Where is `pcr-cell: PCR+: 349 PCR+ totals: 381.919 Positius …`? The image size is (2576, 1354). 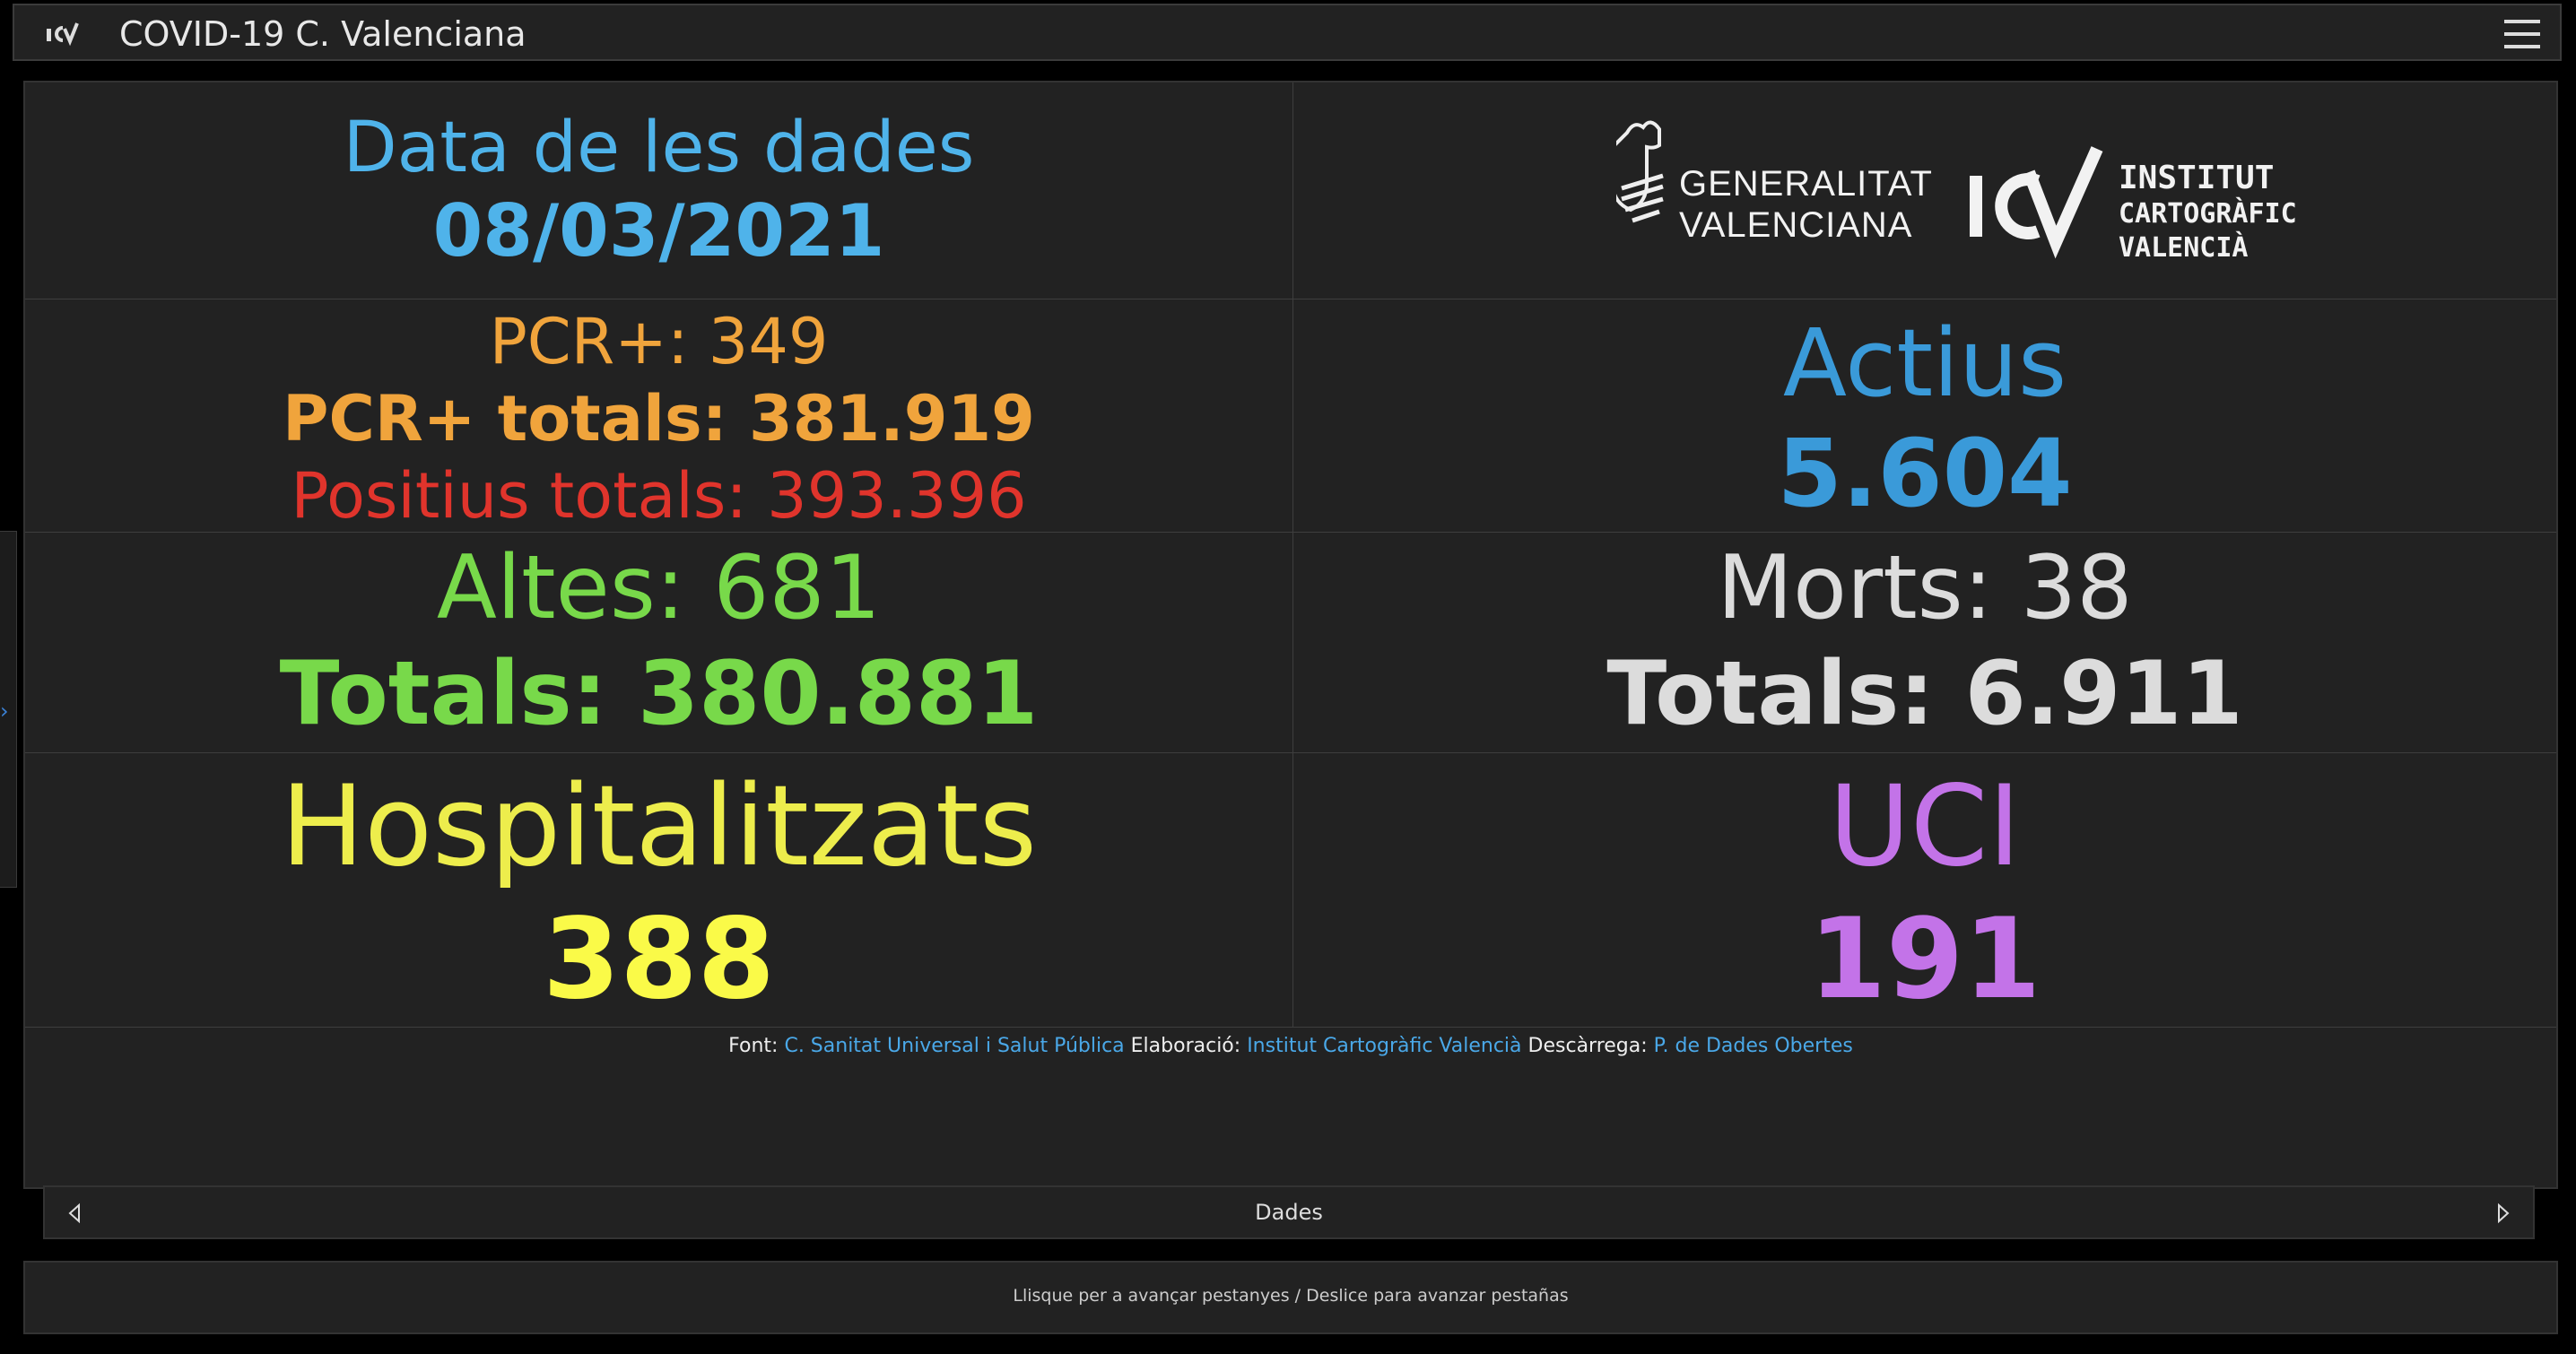 pcr-cell: PCR+: 349 PCR+ totals: 381.919 Positius … is located at coordinates (659, 416).